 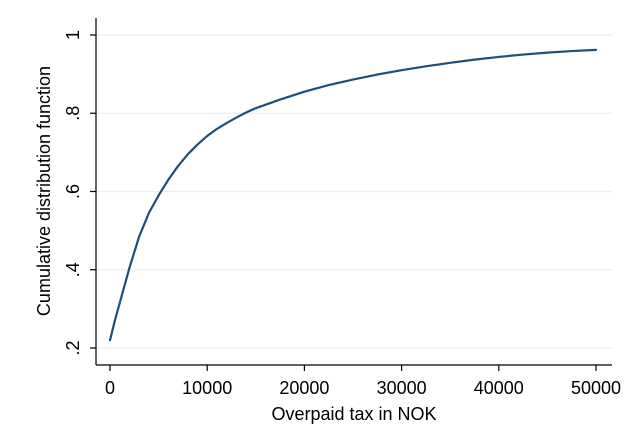 I want to click on x-tick-label: 40000, so click(x=499, y=388).